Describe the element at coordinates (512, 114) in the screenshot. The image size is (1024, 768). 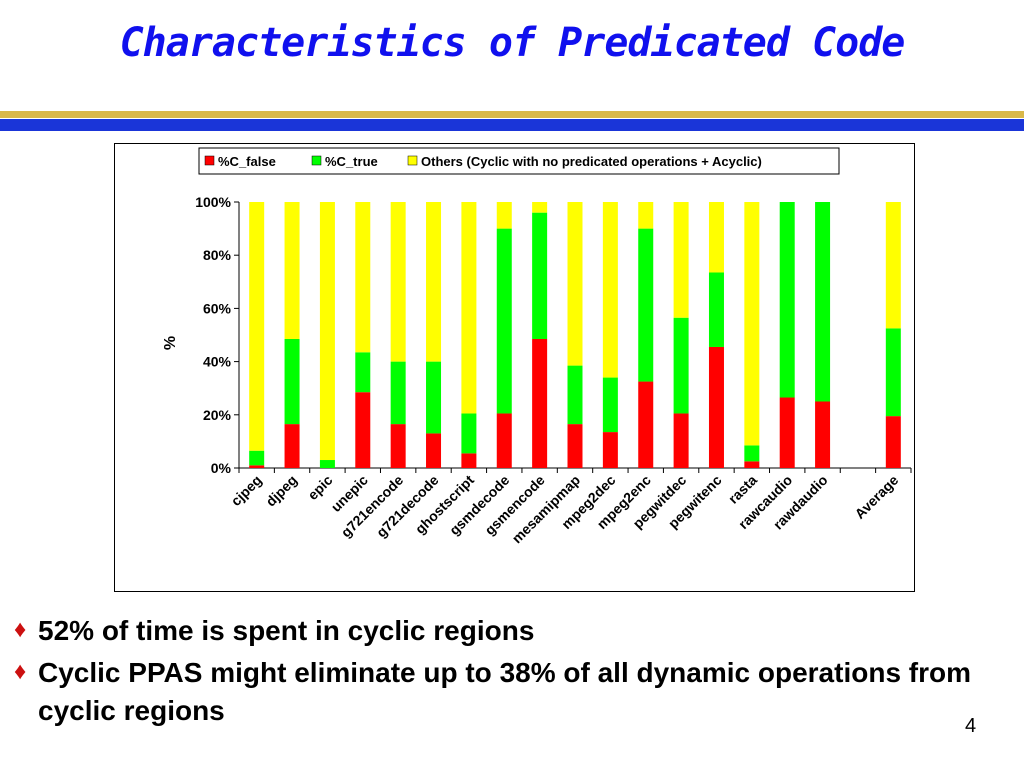
I see `title-divider-gold` at that location.